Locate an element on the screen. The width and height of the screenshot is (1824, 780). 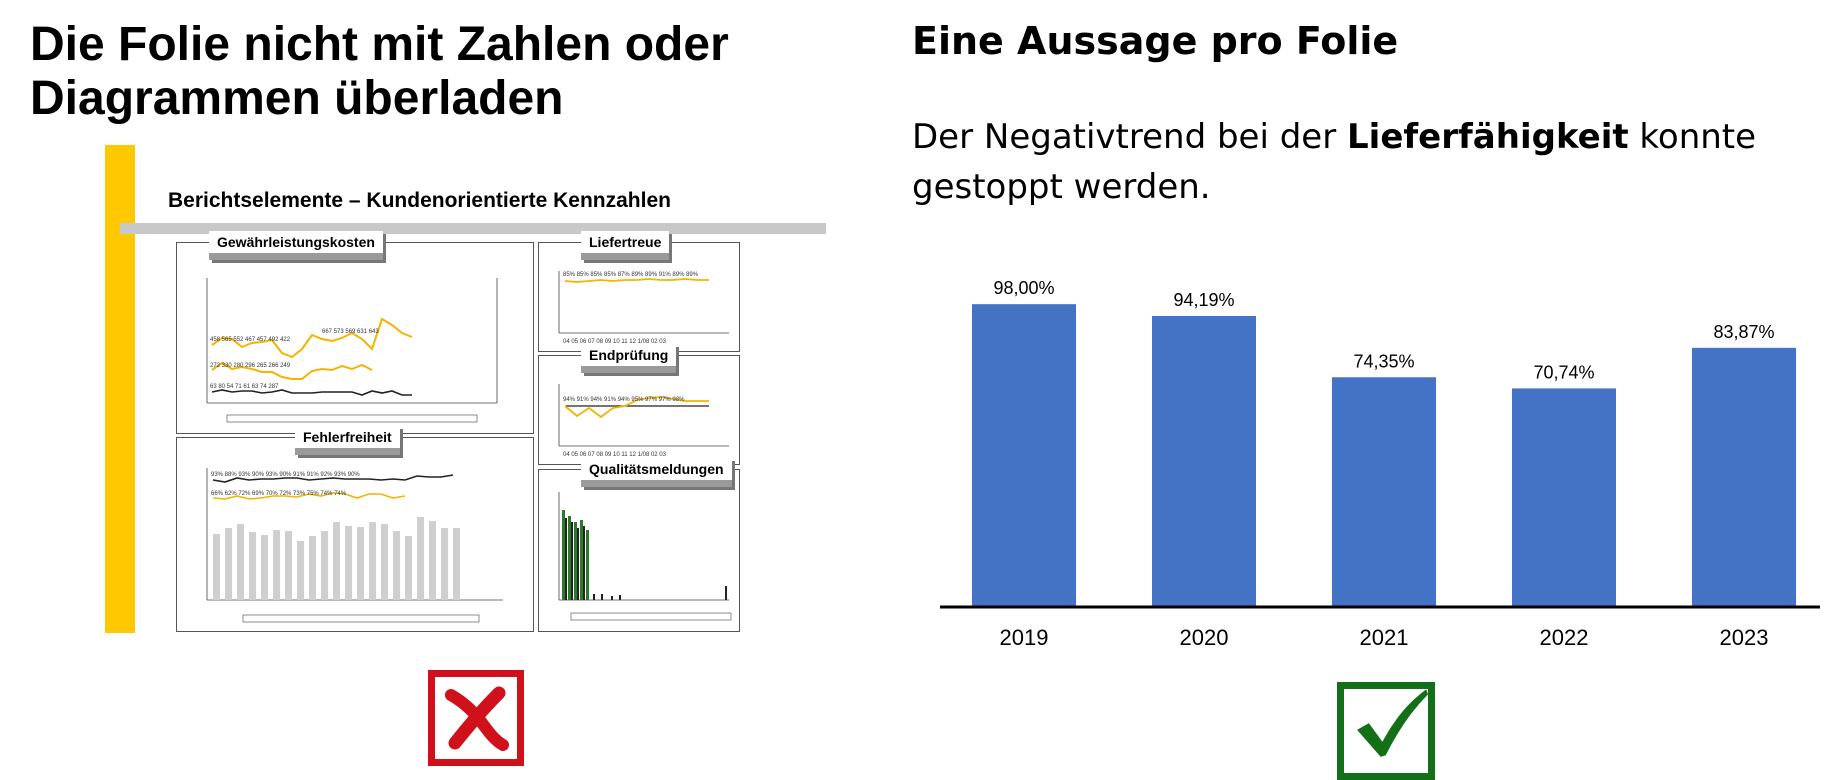
x-tick-label-2019: 2019 is located at coordinates (1024, 637).